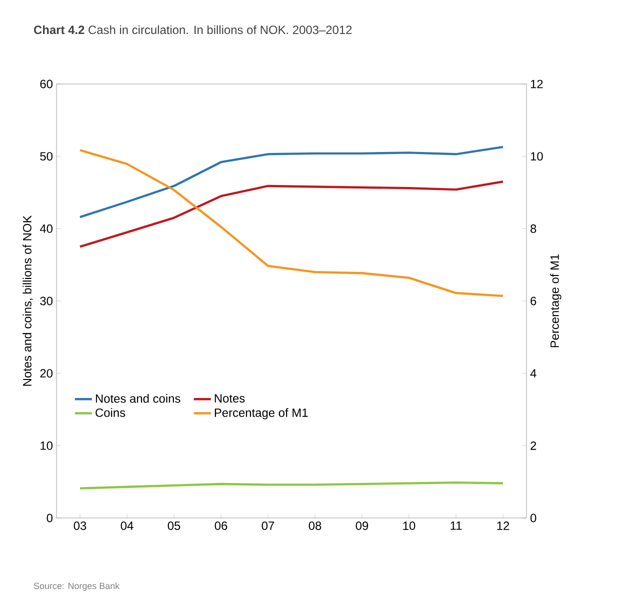 The width and height of the screenshot is (622, 609). Describe the element at coordinates (27, 300) in the screenshot. I see `y-axis-title: Notes and coins, billions of NOK` at that location.